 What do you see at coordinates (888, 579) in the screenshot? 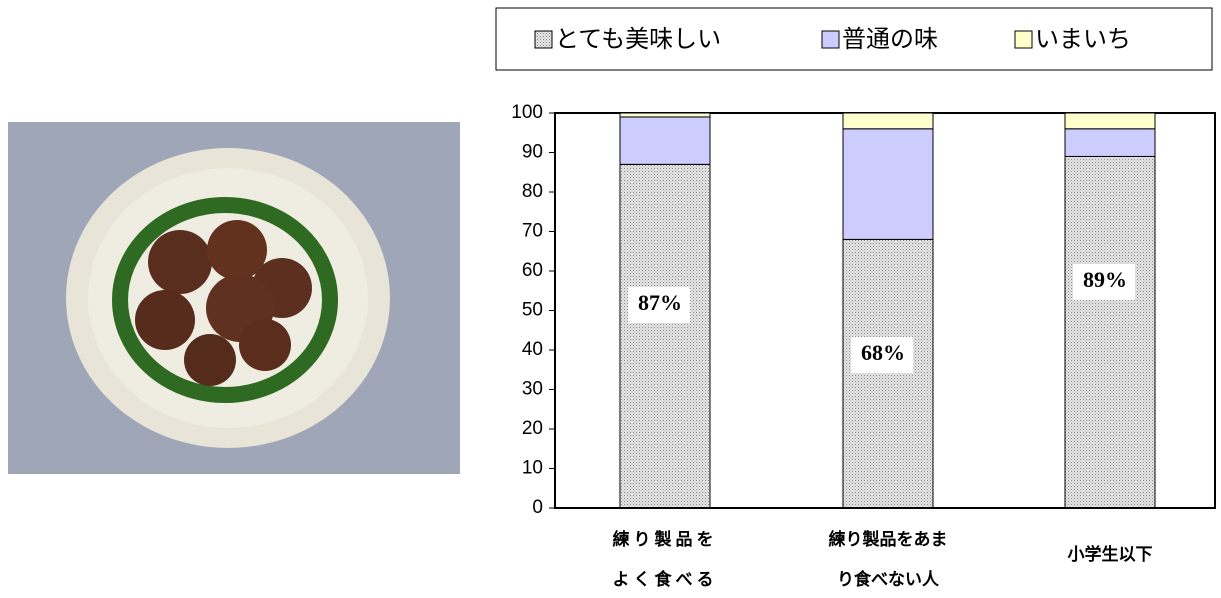
I see `x-tick-label: り食べない人` at bounding box center [888, 579].